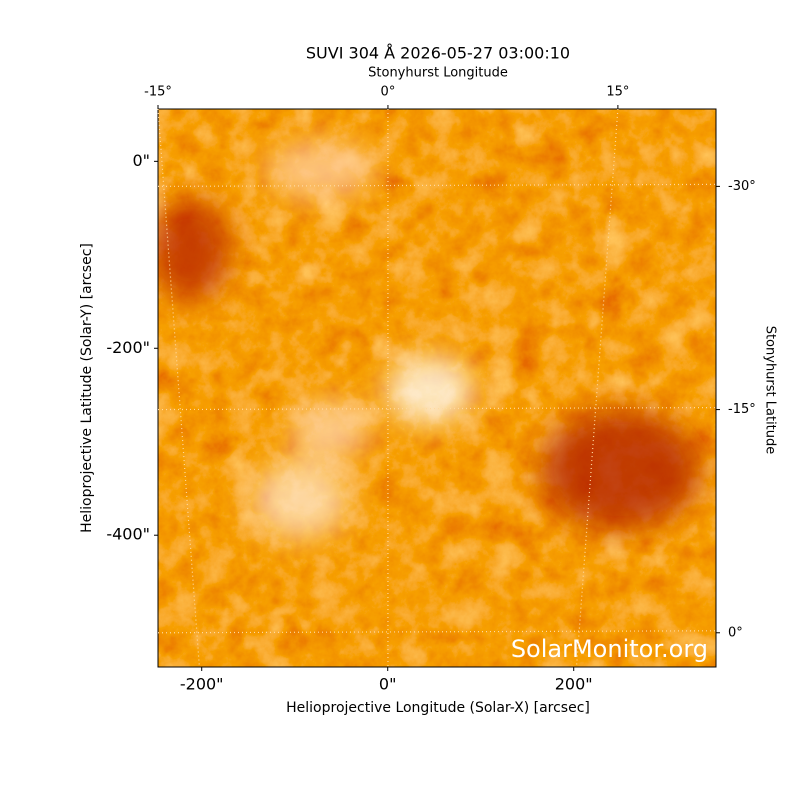  I want to click on y-tick-label: -400", so click(128, 534).